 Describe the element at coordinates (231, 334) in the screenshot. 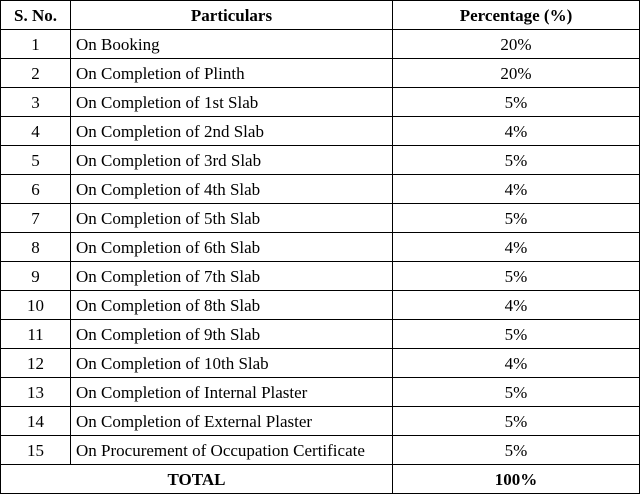

I see `row-particulars: On Completion of 9th Slab` at that location.